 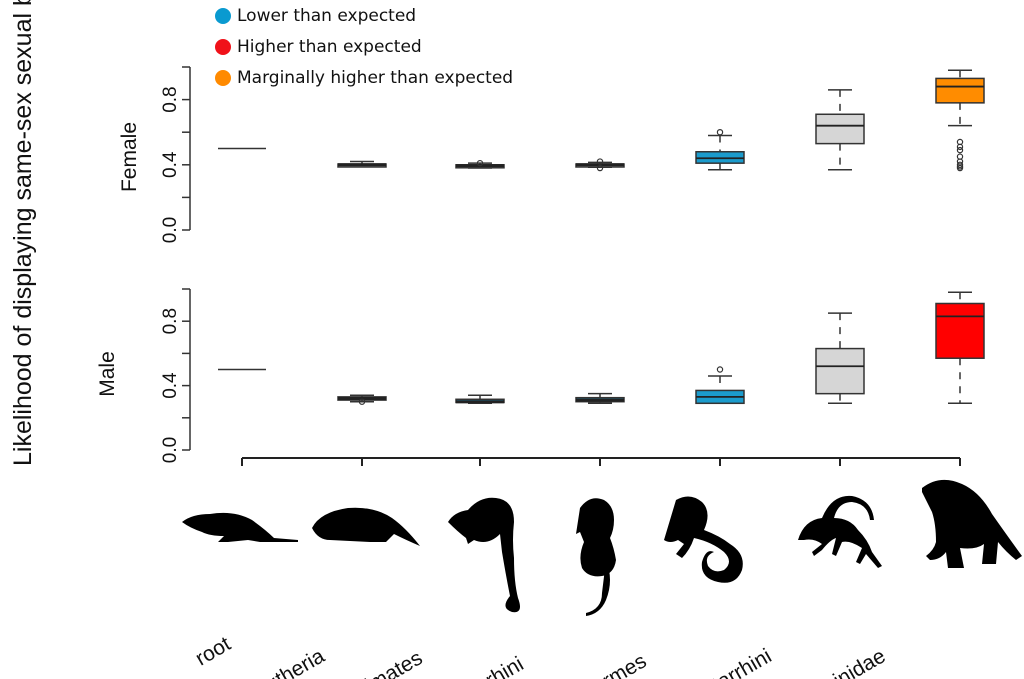 I want to click on category-label-eutheria: Eutheria, so click(x=289, y=661).